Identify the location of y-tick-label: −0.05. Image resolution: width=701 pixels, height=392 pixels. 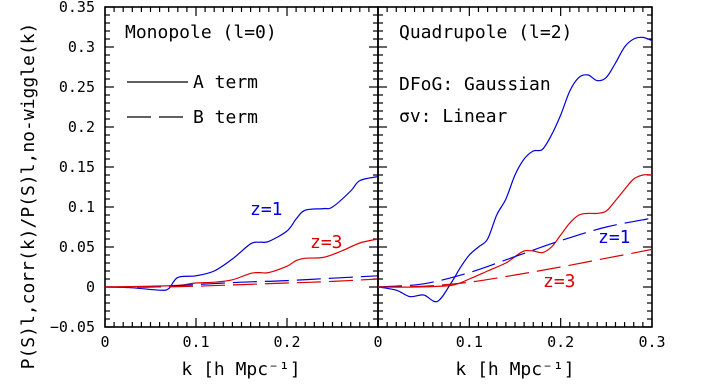
(72, 327).